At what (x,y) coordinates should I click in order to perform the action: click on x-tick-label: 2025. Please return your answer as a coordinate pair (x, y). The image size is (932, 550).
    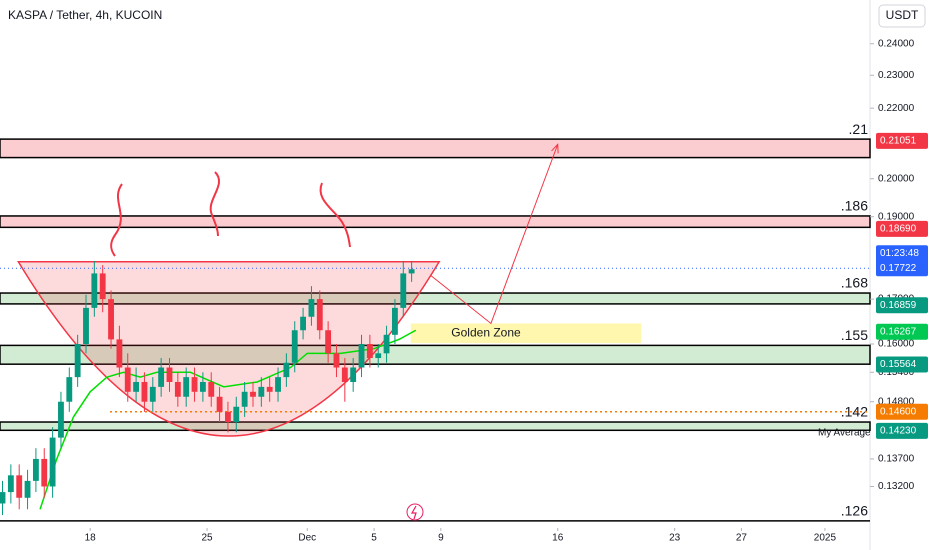
    Looking at the image, I should click on (825, 538).